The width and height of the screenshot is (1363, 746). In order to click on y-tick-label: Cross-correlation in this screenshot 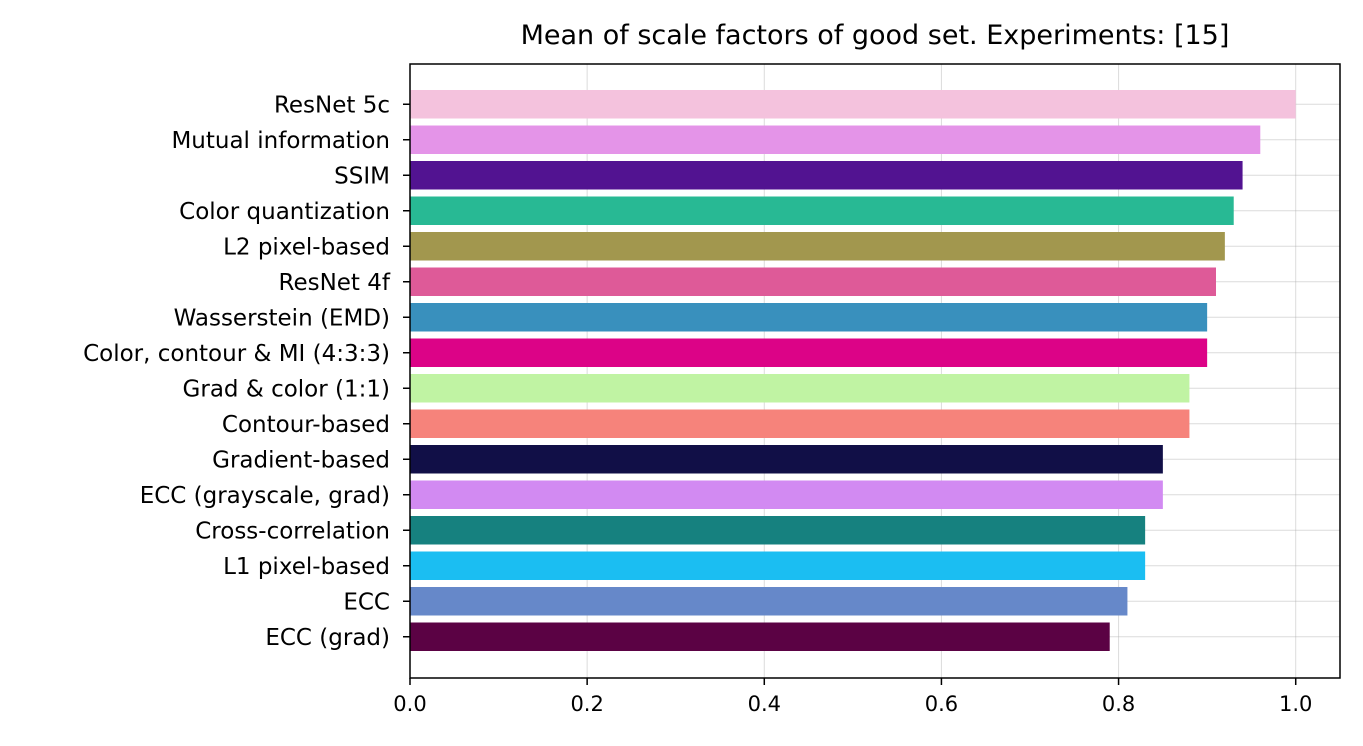, I will do `click(292, 531)`.